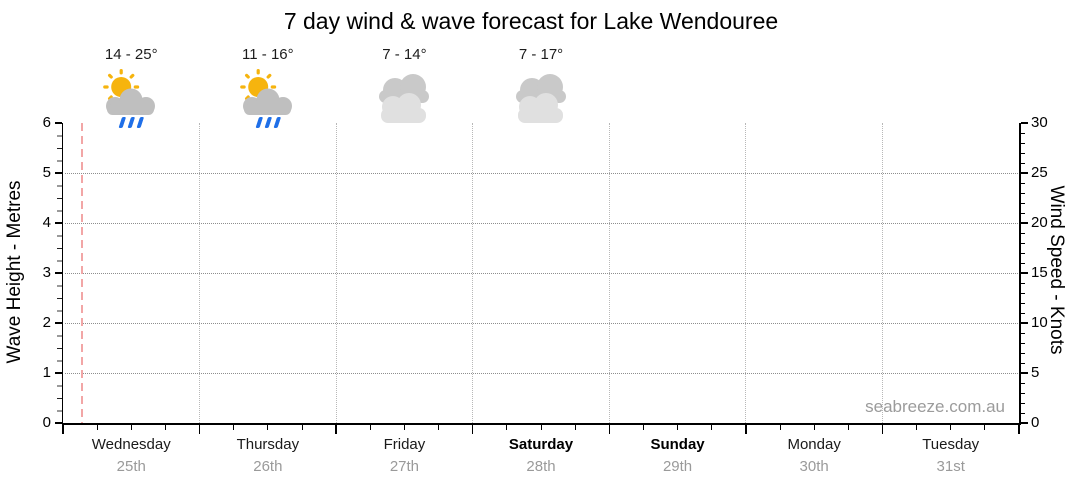  I want to click on left-axis-line, so click(62, 274).